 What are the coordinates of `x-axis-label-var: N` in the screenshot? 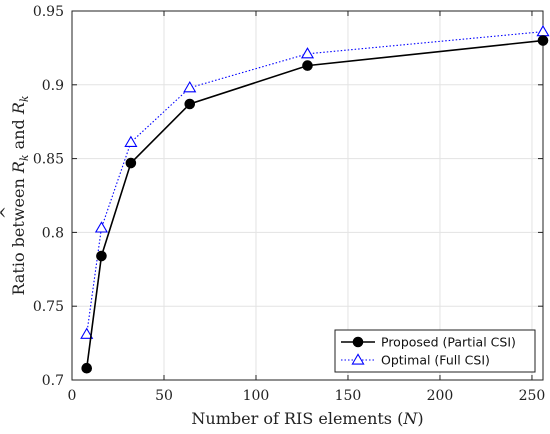 It's located at (410, 418).